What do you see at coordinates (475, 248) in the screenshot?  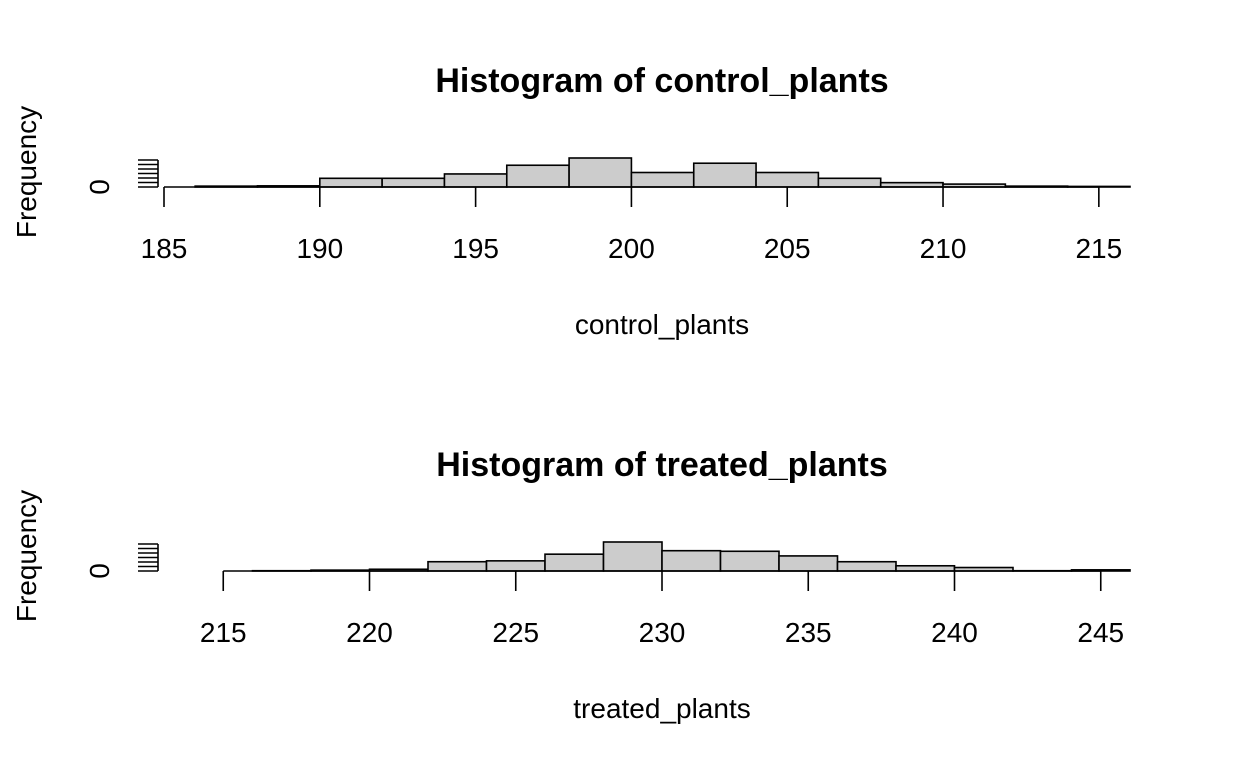 I see `x-tick-label: 195` at bounding box center [475, 248].